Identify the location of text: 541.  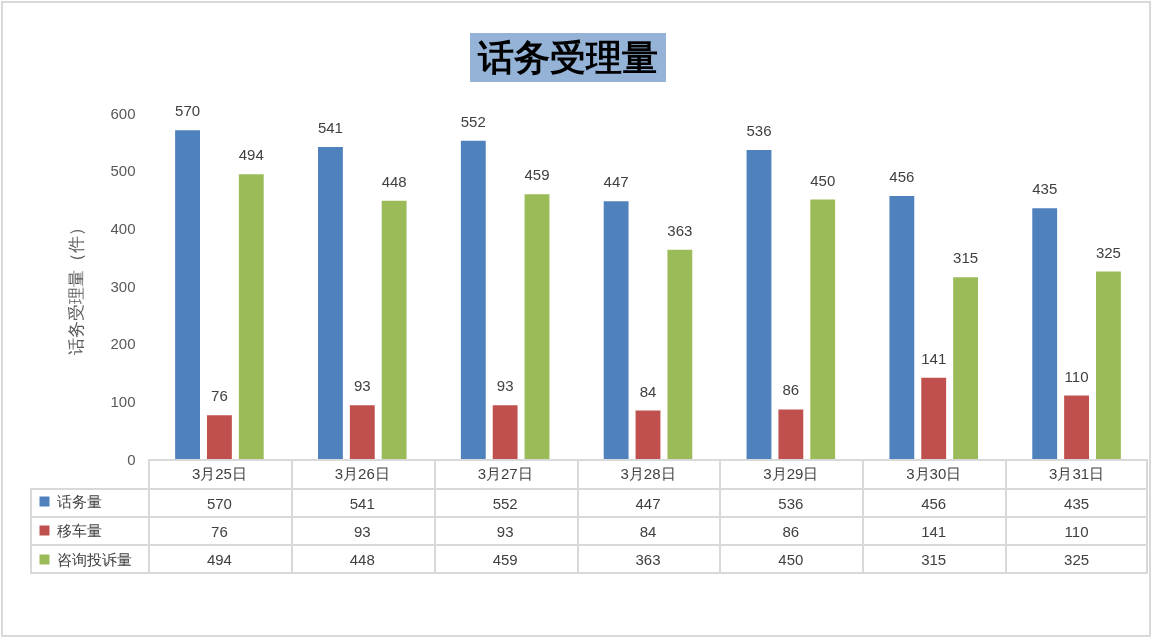
(362, 503).